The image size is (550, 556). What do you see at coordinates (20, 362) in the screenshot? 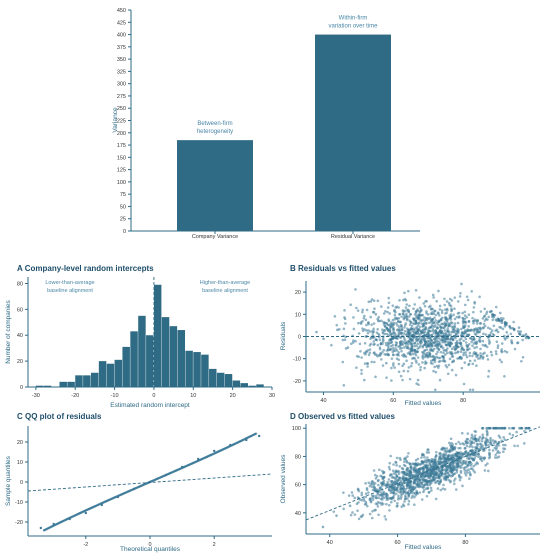
I see `y-tick-label: 20` at bounding box center [20, 362].